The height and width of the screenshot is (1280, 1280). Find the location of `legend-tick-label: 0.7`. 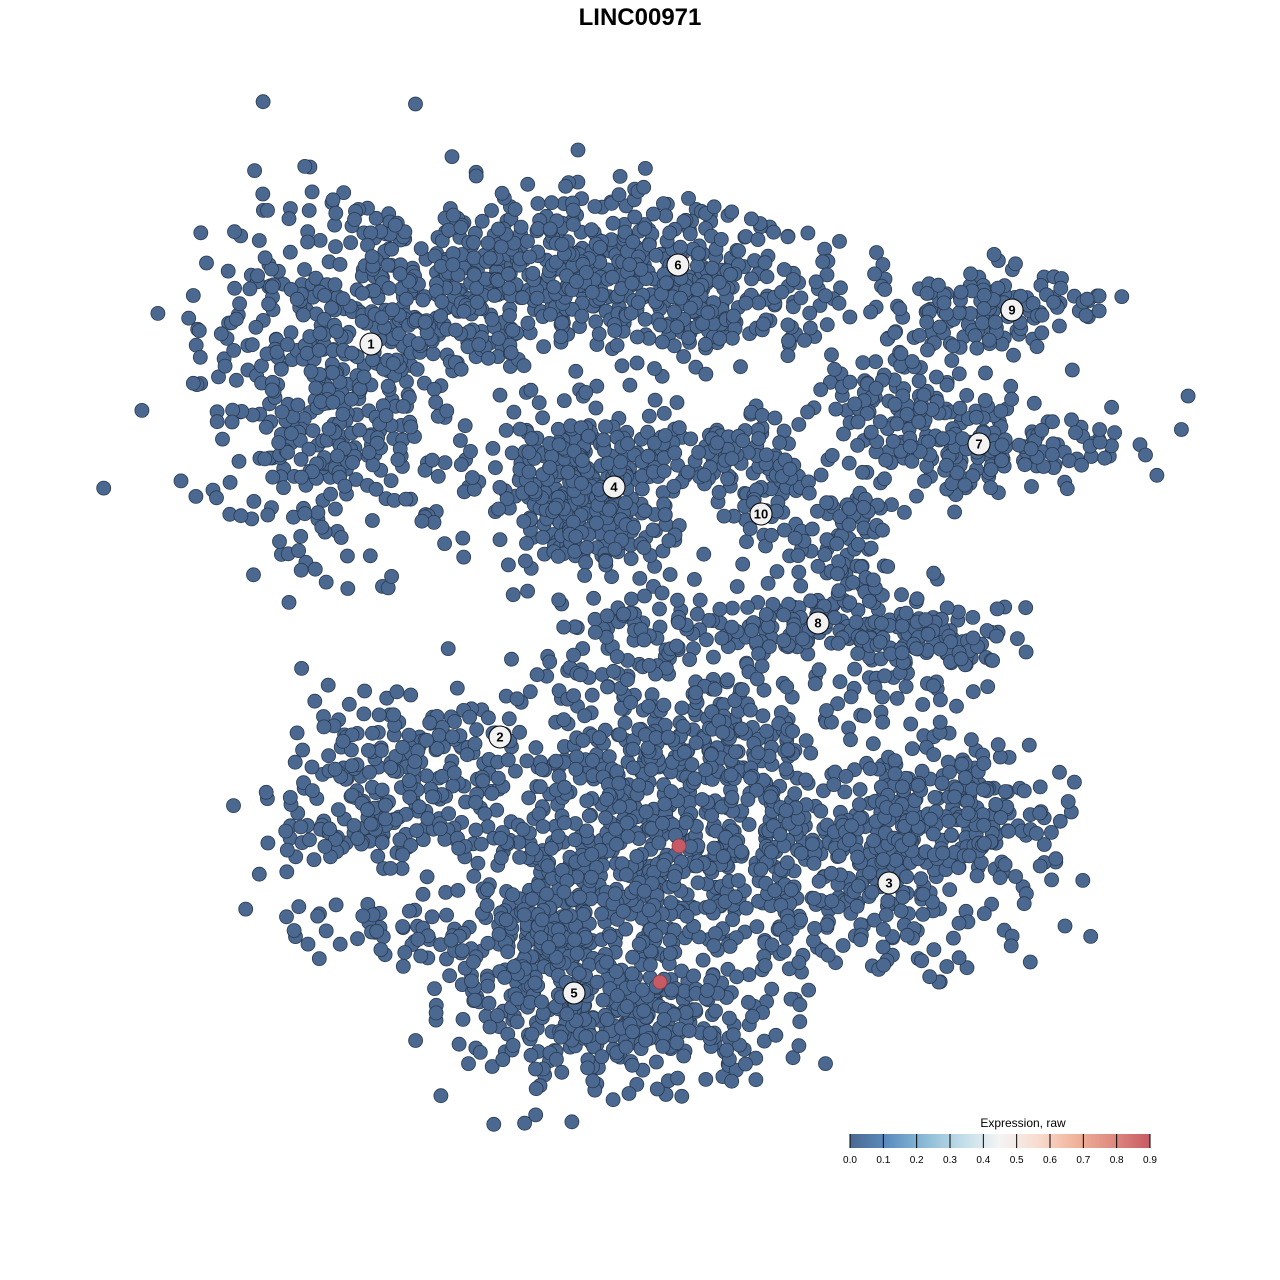

legend-tick-label: 0.7 is located at coordinates (1083, 1160).